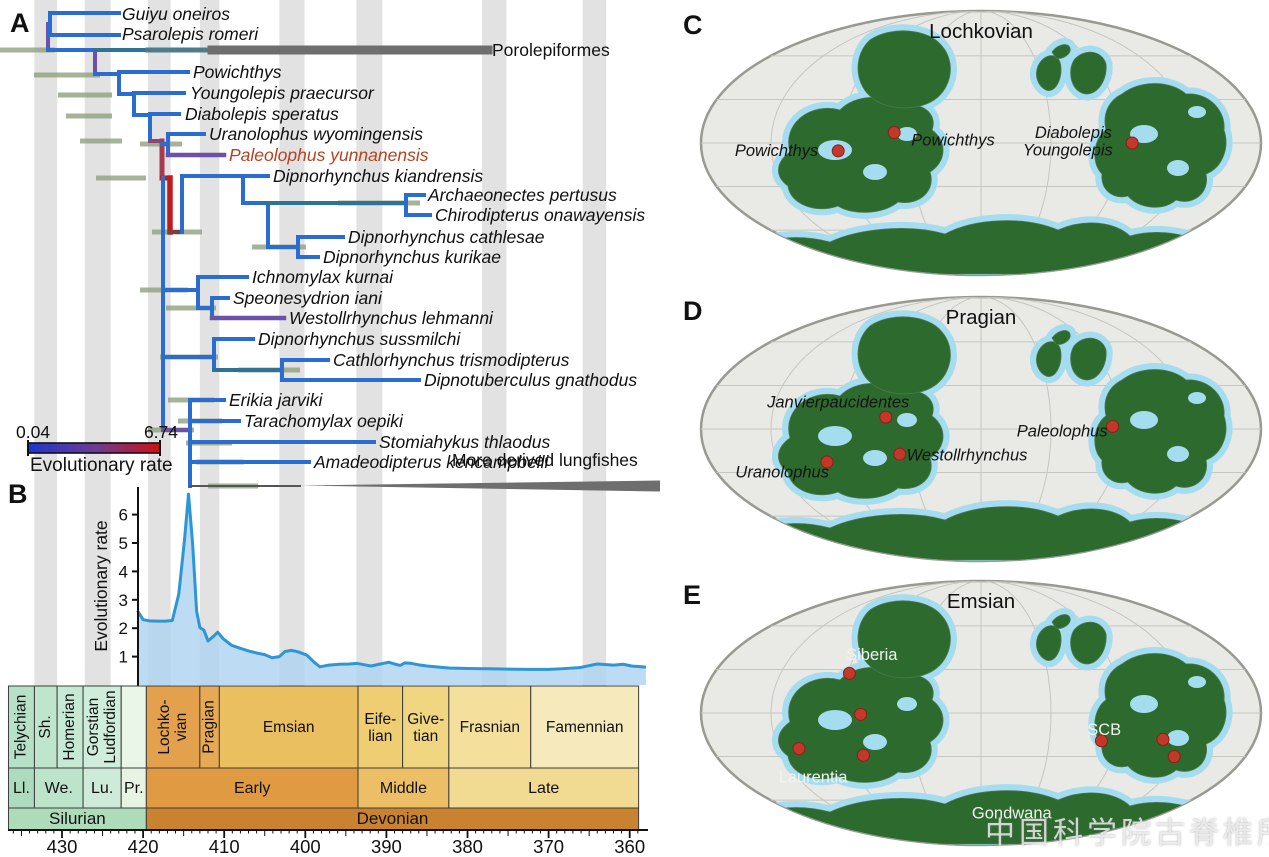  What do you see at coordinates (93, 727) in the screenshot?
I see `stage-label: Gorstian` at bounding box center [93, 727].